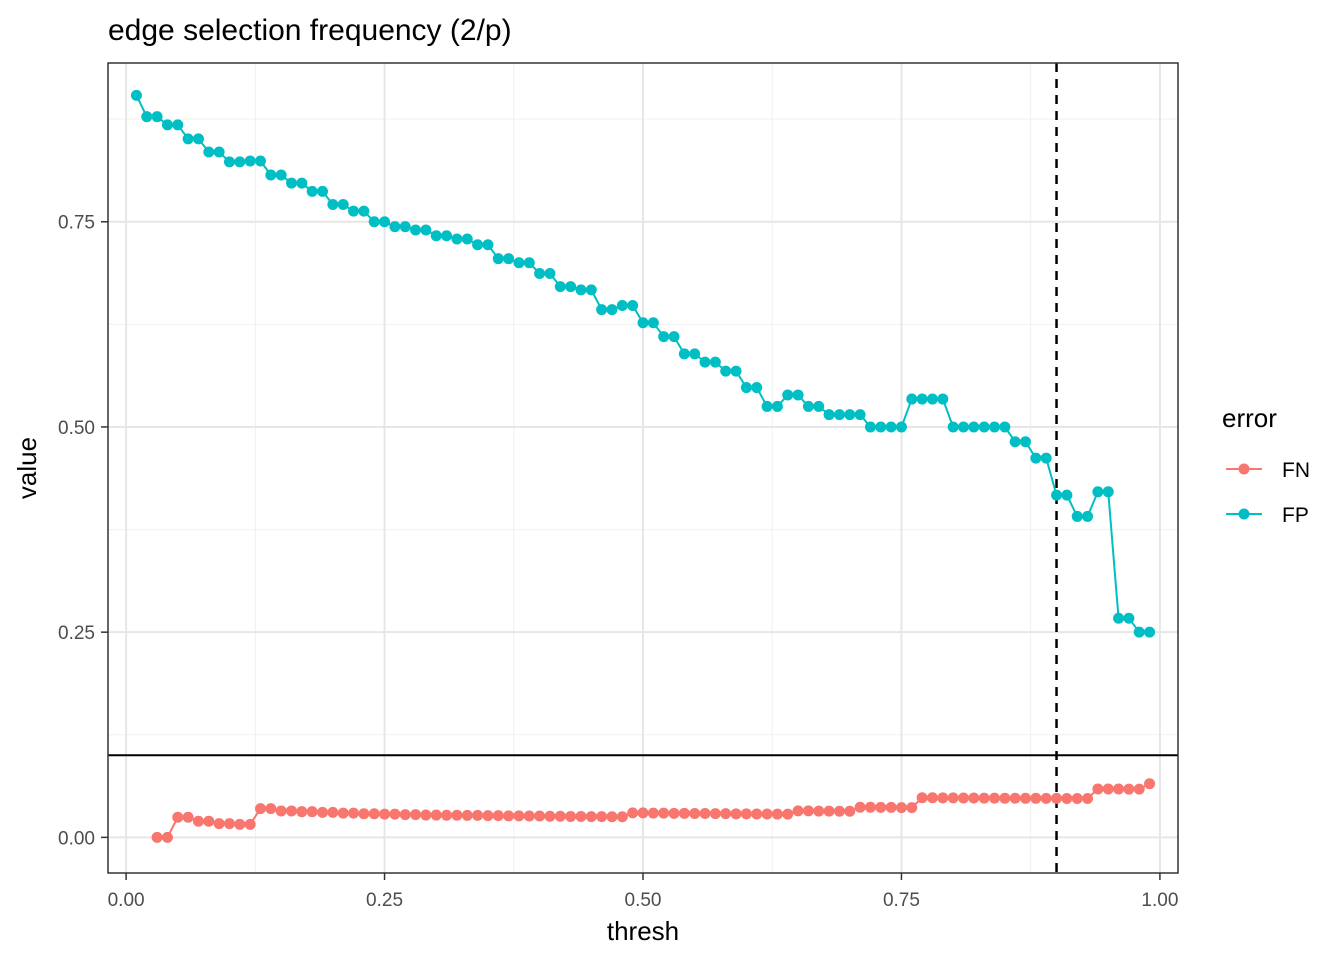 Image resolution: width=1344 pixels, height=965 pixels. I want to click on legend-entry-fn: FN, so click(1268, 470).